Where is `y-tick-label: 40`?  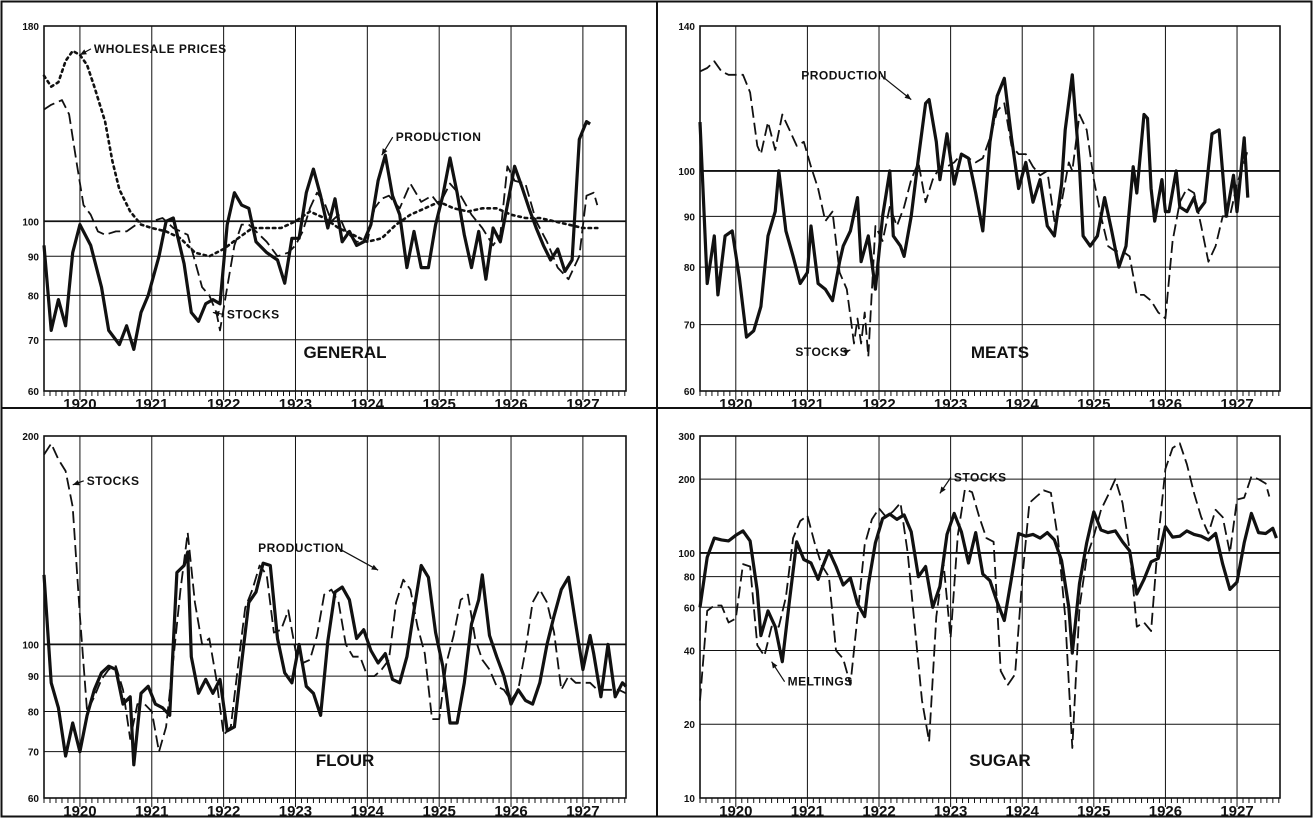 y-tick-label: 40 is located at coordinates (690, 651).